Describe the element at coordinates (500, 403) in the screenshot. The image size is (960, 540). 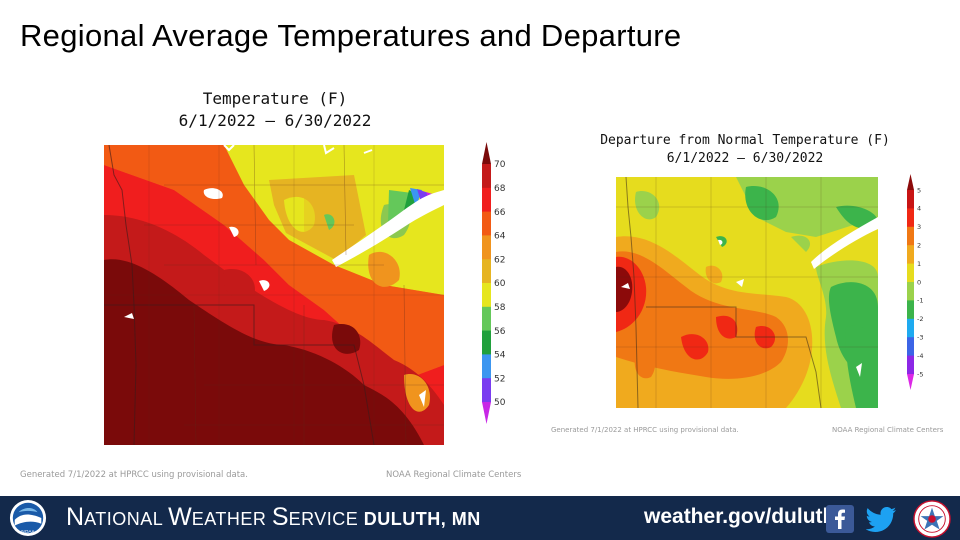
I see `colorbar-tick-label: 50` at that location.